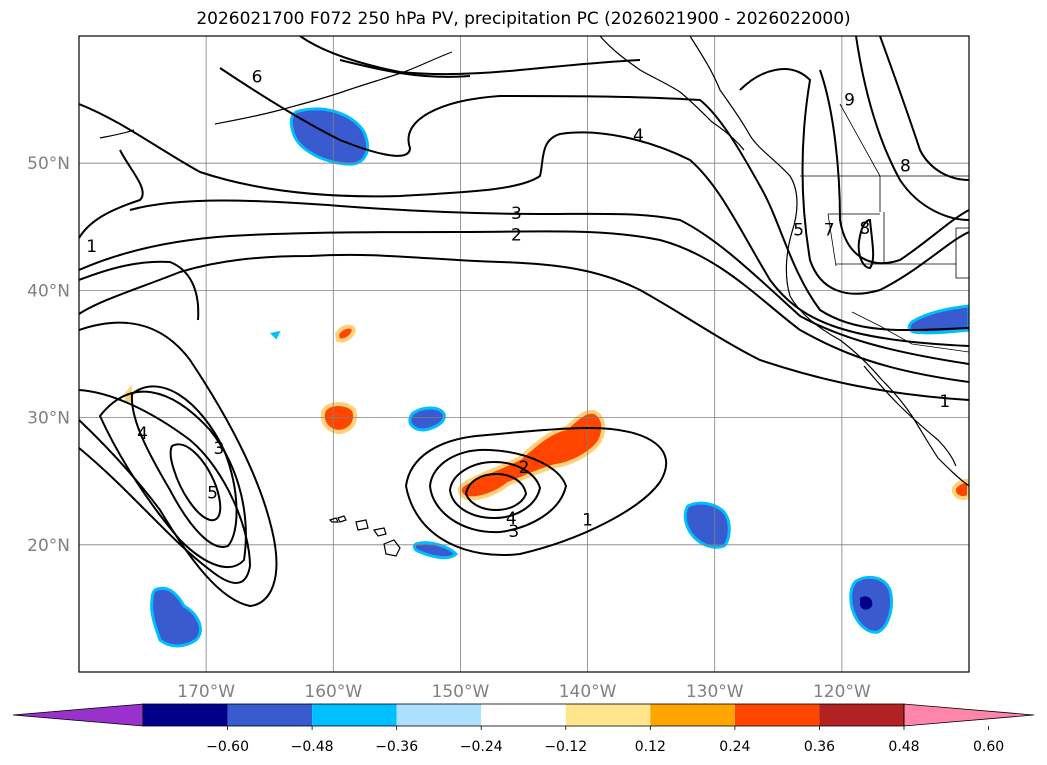  What do you see at coordinates (380, 532) in the screenshot?
I see `island-maui` at bounding box center [380, 532].